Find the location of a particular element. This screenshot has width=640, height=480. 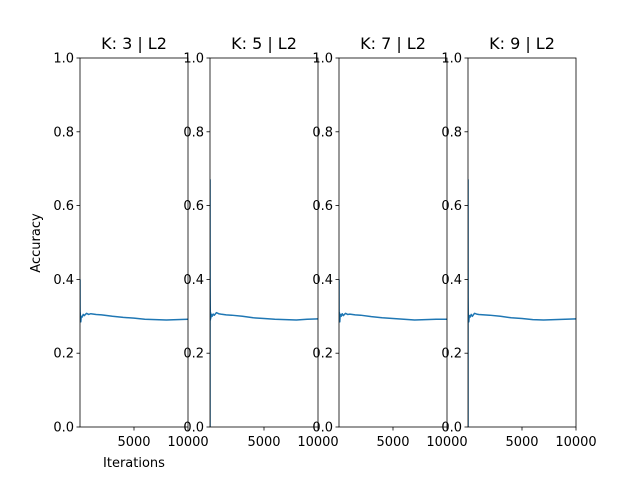

subplot-title: K: 7 | L2 is located at coordinates (393, 43).